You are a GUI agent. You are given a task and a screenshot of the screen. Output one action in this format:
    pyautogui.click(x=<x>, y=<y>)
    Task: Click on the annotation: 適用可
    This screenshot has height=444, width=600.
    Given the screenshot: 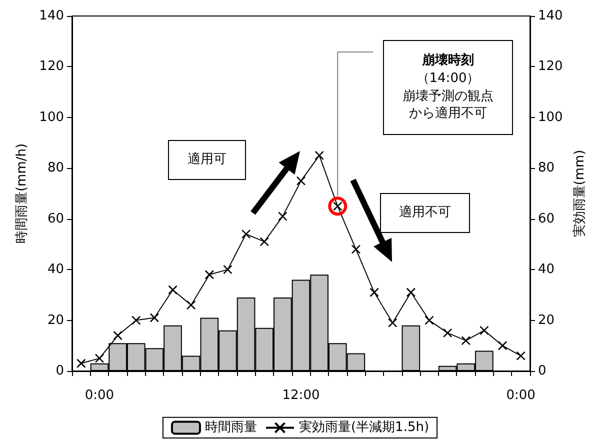 What is the action you would take?
    pyautogui.click(x=207, y=160)
    